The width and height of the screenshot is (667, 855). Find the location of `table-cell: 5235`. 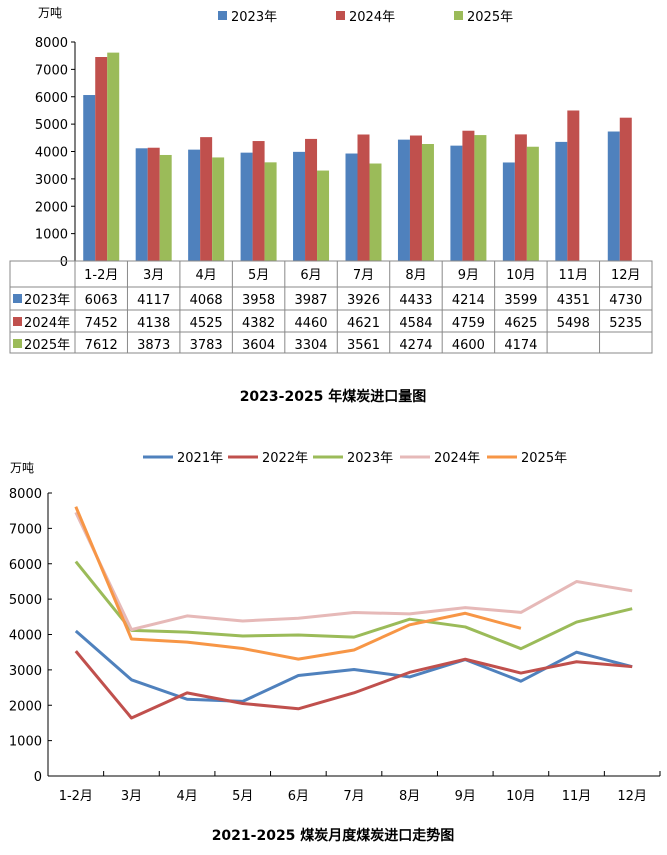

table-cell: 5235 is located at coordinates (625, 323).